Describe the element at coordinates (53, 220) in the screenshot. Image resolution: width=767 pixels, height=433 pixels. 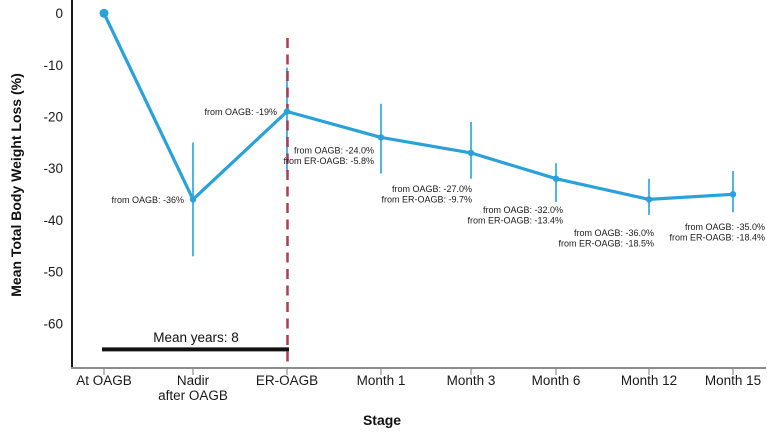
I see `y-tick-label: -40` at that location.